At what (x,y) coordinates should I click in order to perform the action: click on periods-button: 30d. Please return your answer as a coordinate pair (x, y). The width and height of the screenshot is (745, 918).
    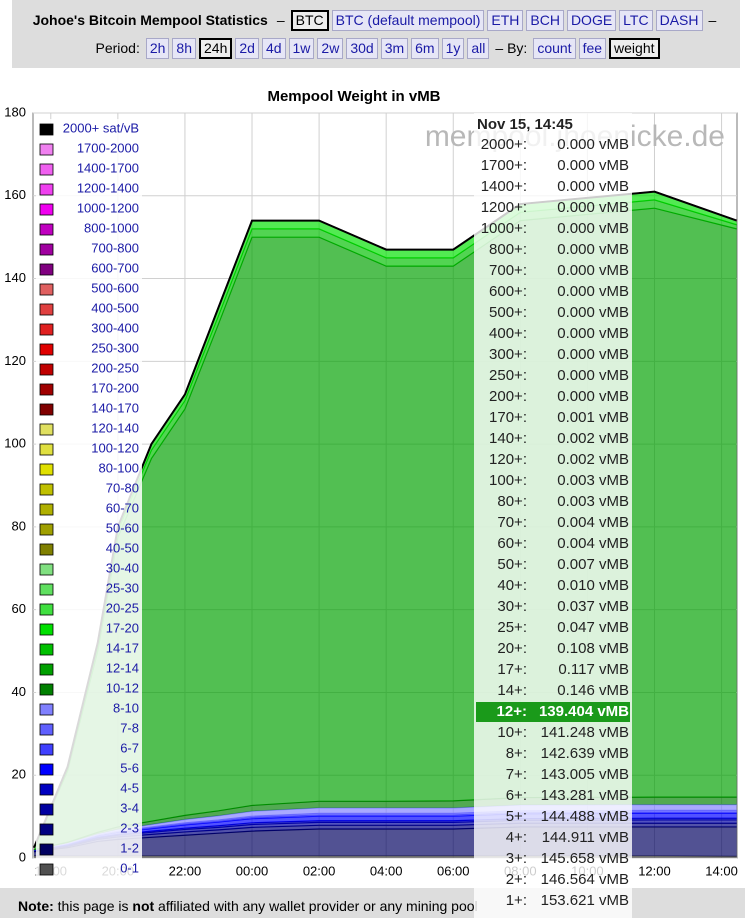
    Looking at the image, I should click on (362, 48).